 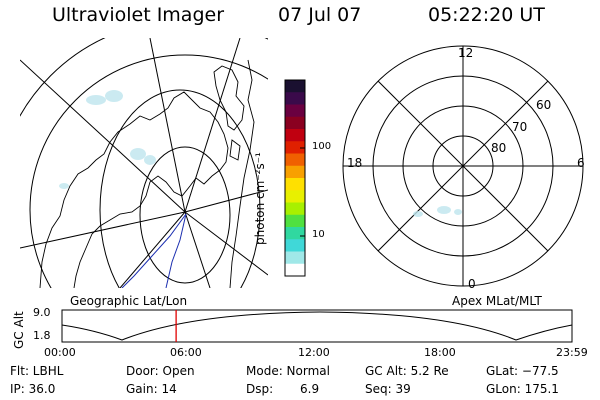 I want to click on colorbar-label-10: 10, so click(x=318, y=234).